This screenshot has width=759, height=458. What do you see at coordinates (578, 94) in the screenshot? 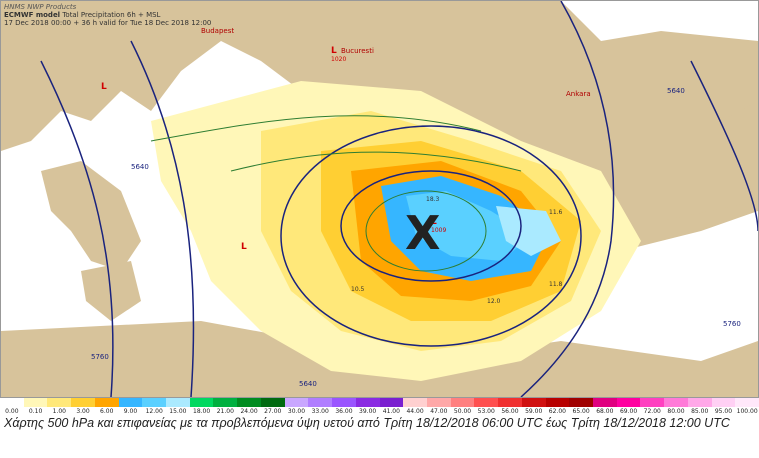
I see `label-ankara: Ankara` at bounding box center [578, 94].